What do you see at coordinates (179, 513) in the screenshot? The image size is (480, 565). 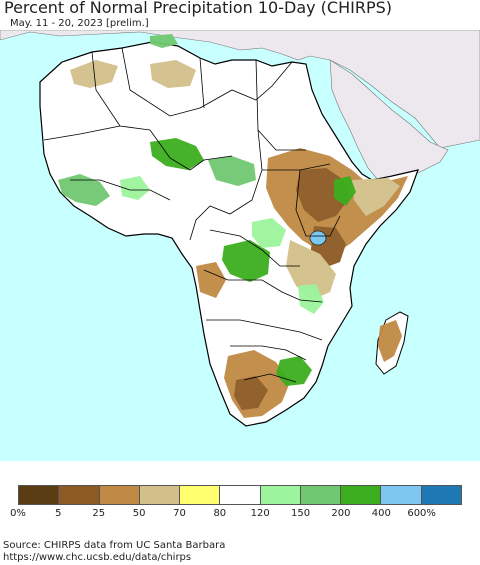 I see `legend-tick-label: 70` at bounding box center [179, 513].